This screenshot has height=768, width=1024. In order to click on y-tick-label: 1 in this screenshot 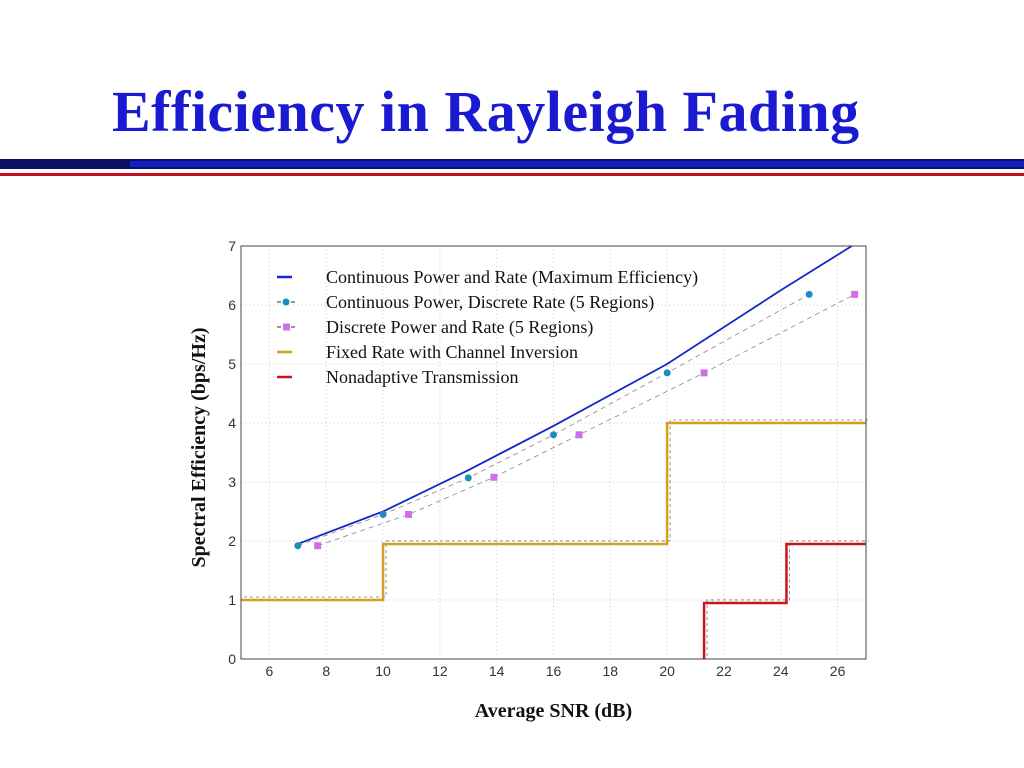, I will do `click(232, 600)`.